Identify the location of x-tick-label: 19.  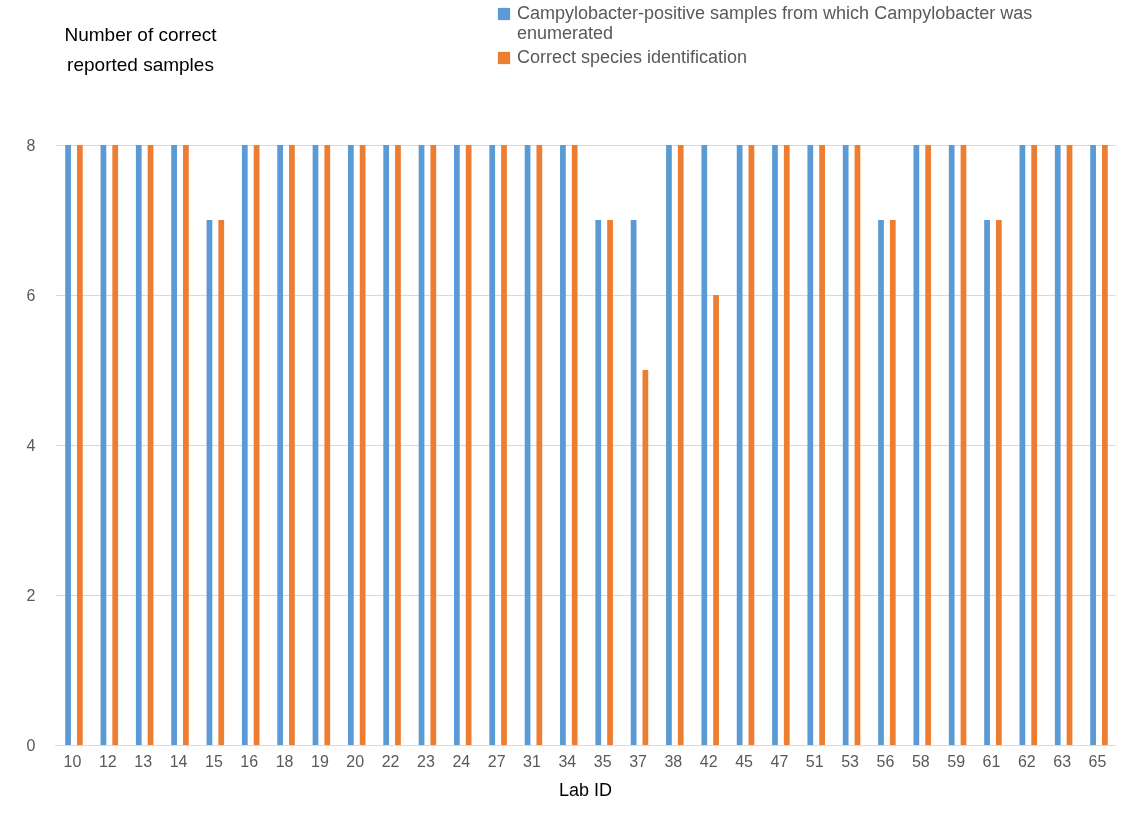
(320, 761).